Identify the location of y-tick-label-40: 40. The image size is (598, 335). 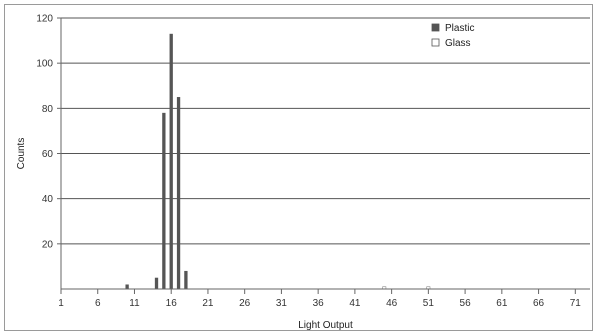
(48, 199).